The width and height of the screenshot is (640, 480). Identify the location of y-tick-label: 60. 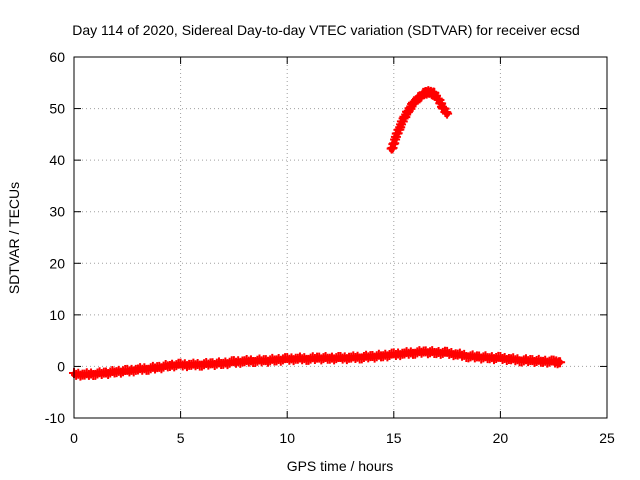
(57, 57).